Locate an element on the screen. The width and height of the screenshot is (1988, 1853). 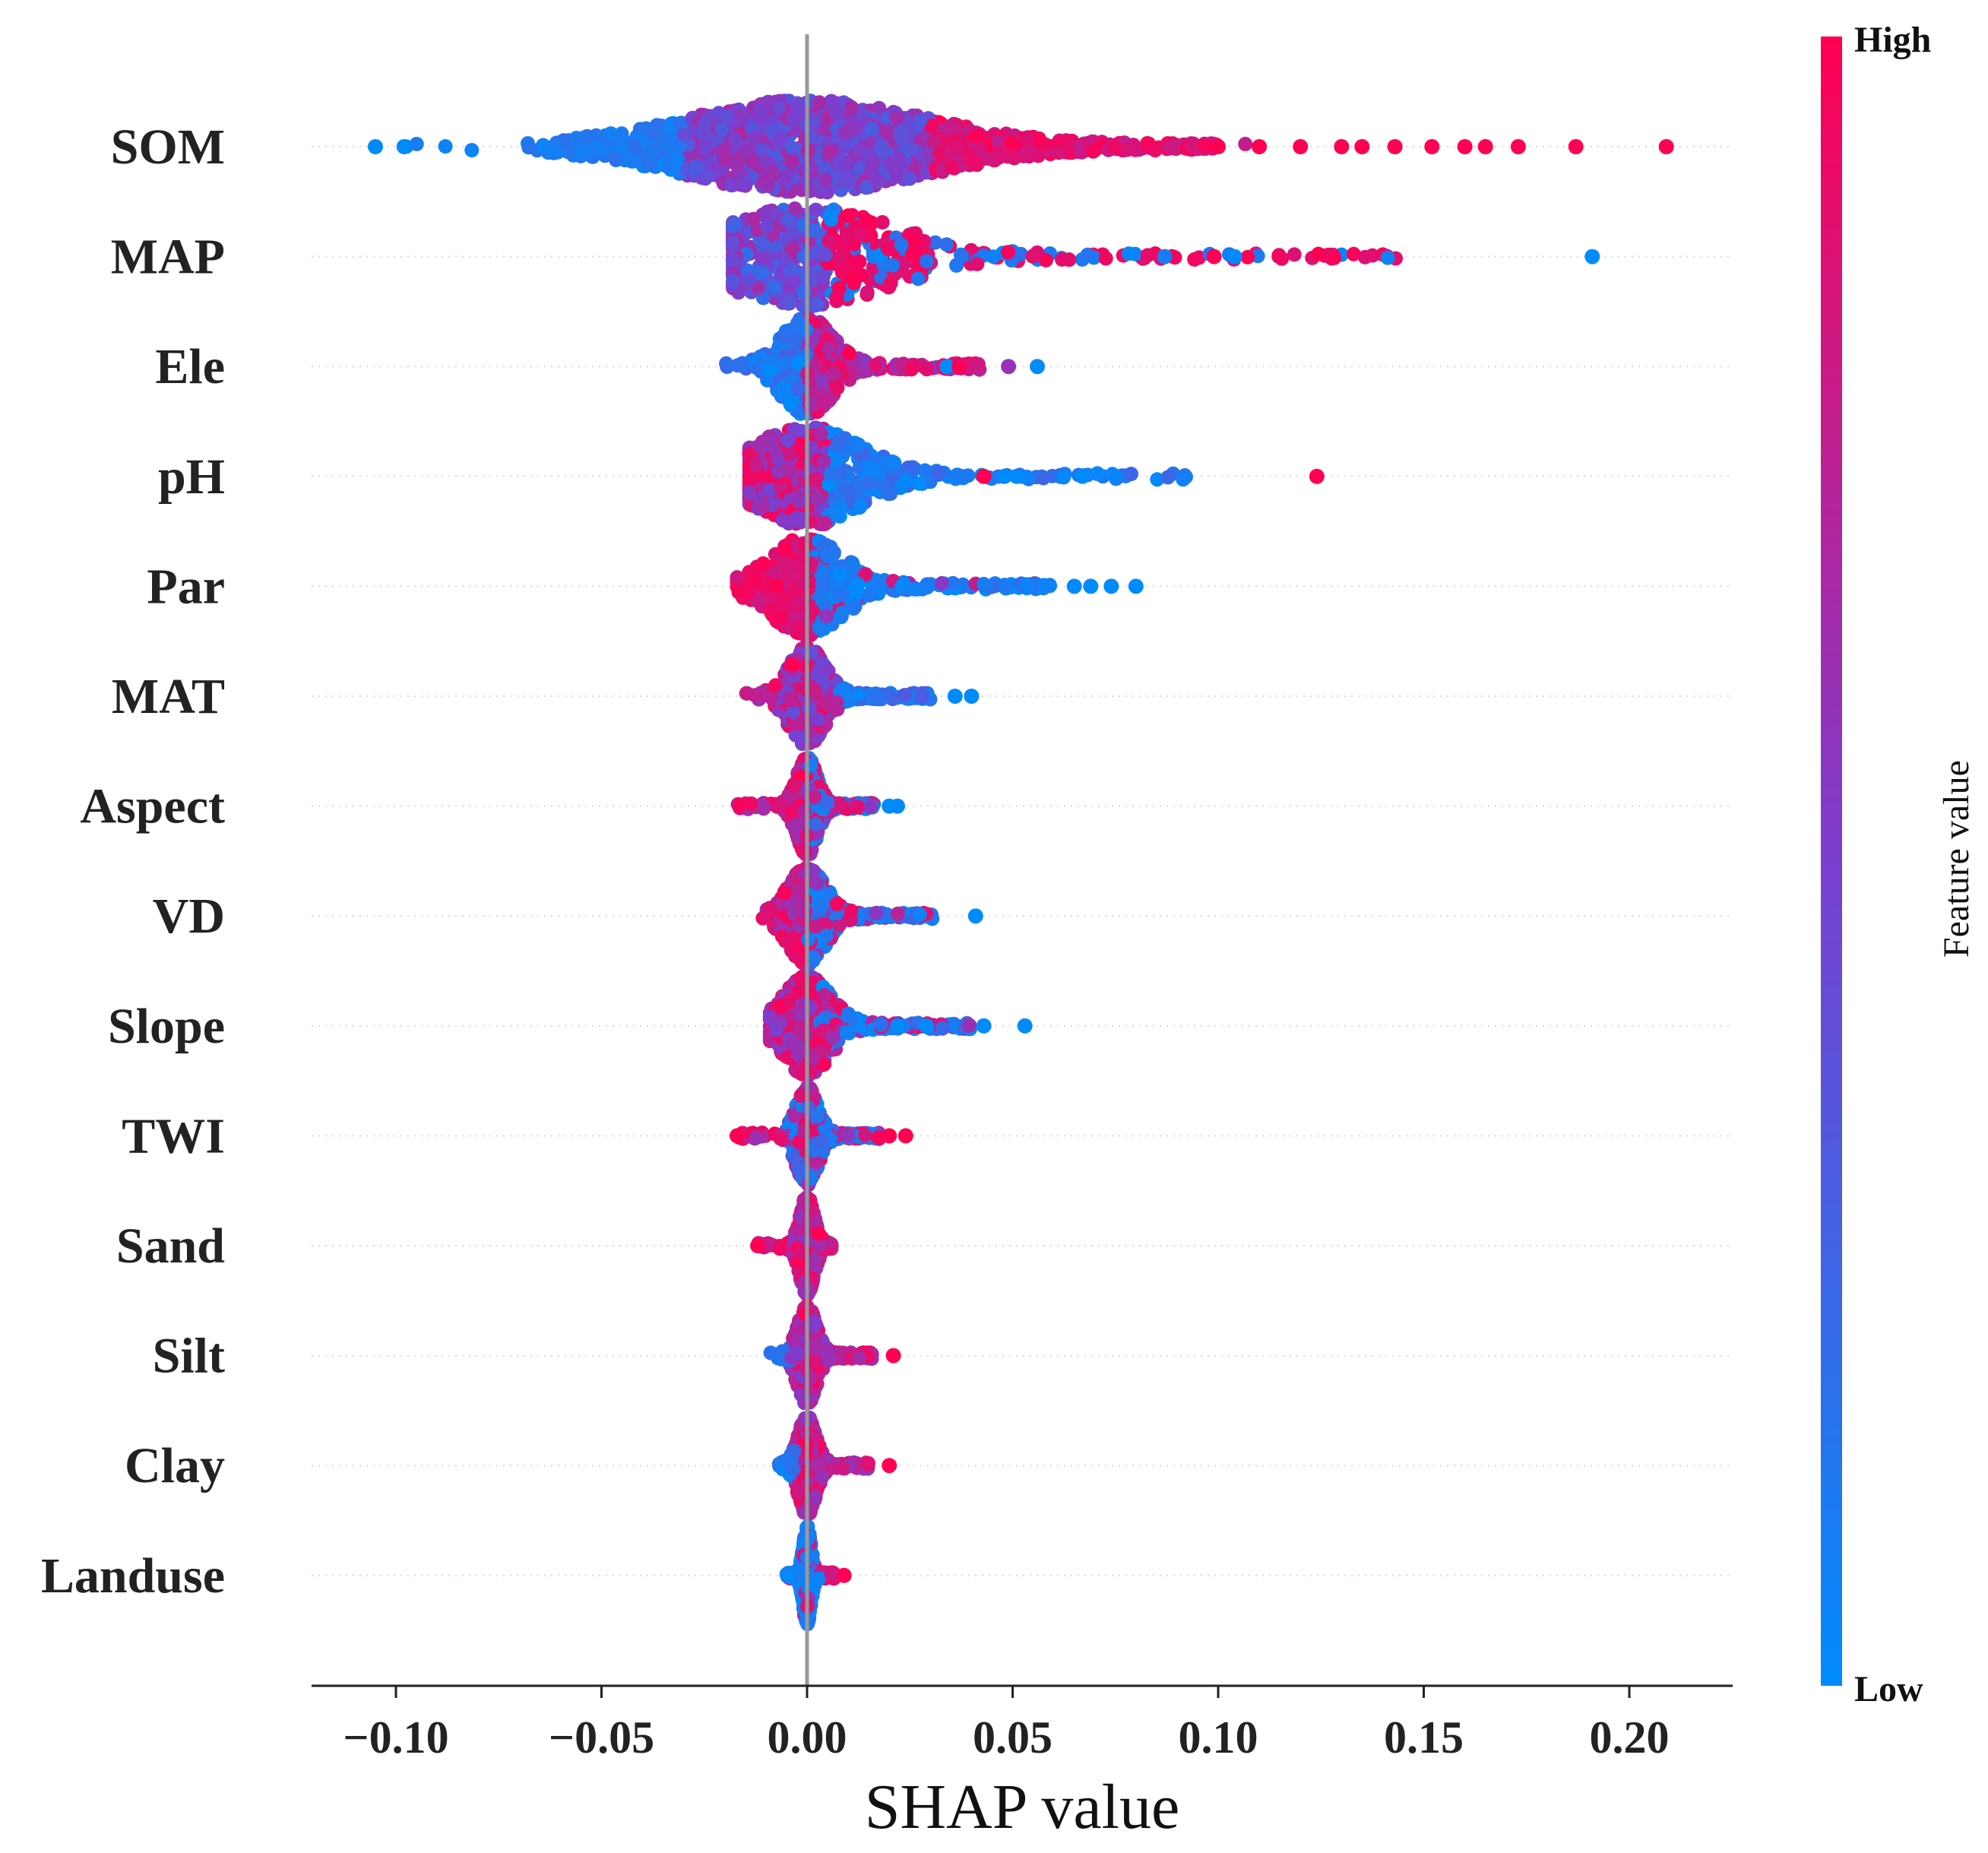
dot-group-map is located at coordinates (1163, 257).